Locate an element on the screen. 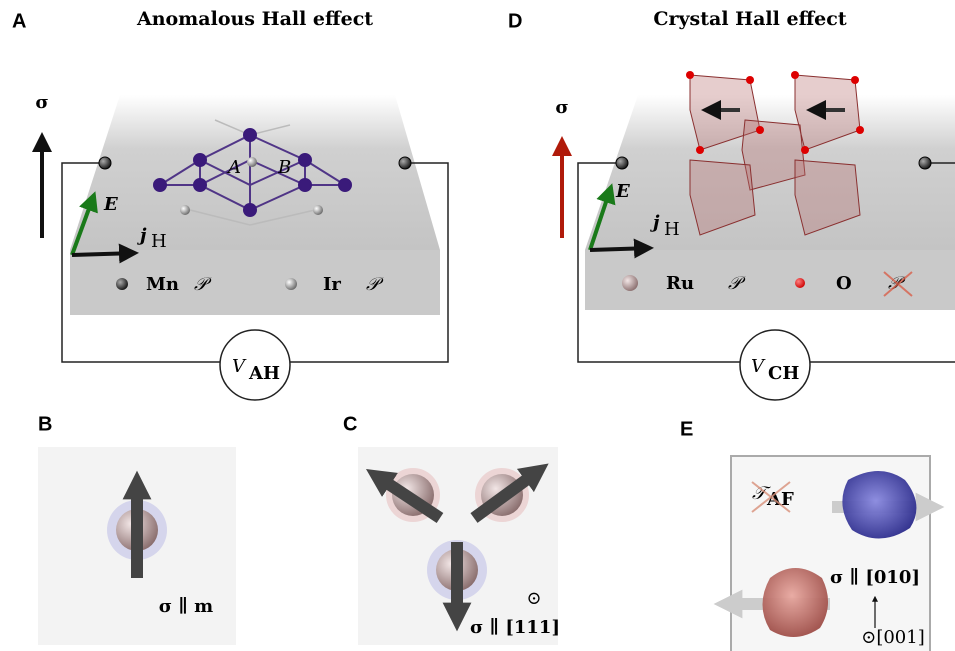  legend-atom: Ru is located at coordinates (680, 283).